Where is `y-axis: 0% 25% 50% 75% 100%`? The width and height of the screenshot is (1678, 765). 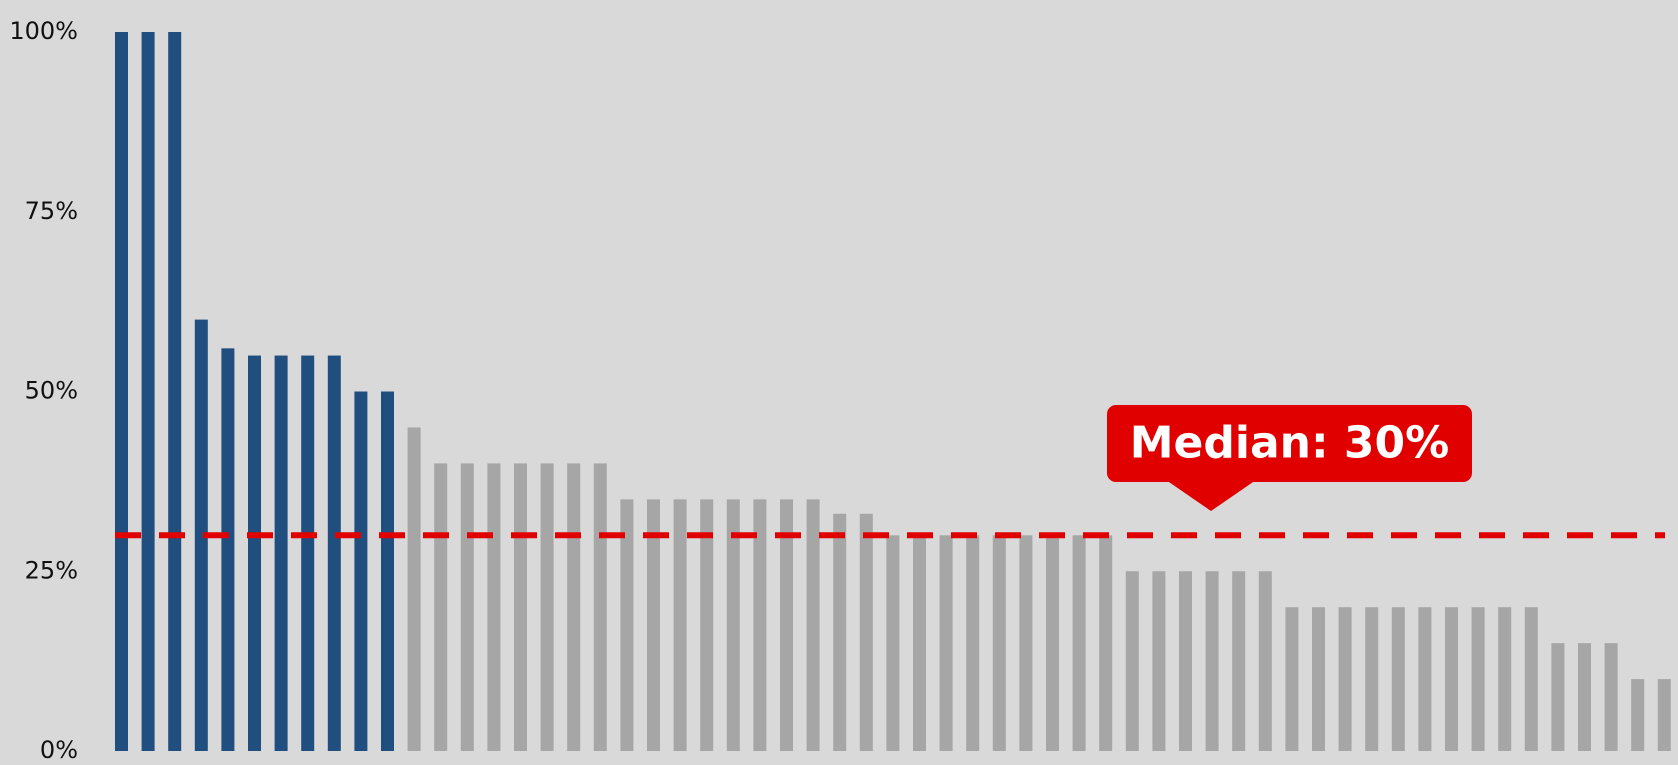
y-axis: 0% 25% 50% 75% 100% is located at coordinates (43, 390).